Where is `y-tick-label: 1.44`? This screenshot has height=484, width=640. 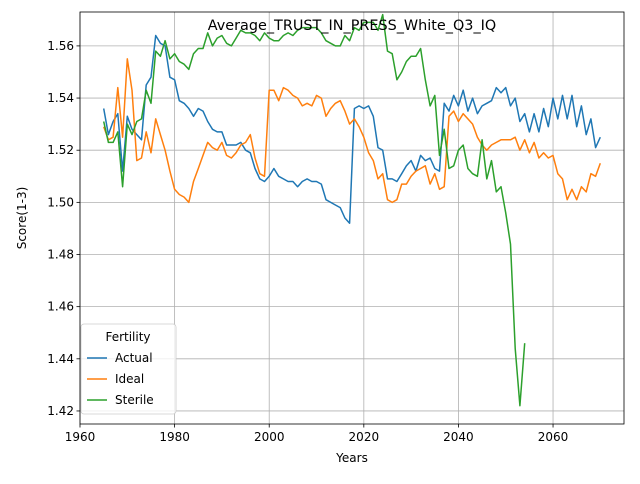
y-tick-label: 1.44 is located at coordinates (60, 359).